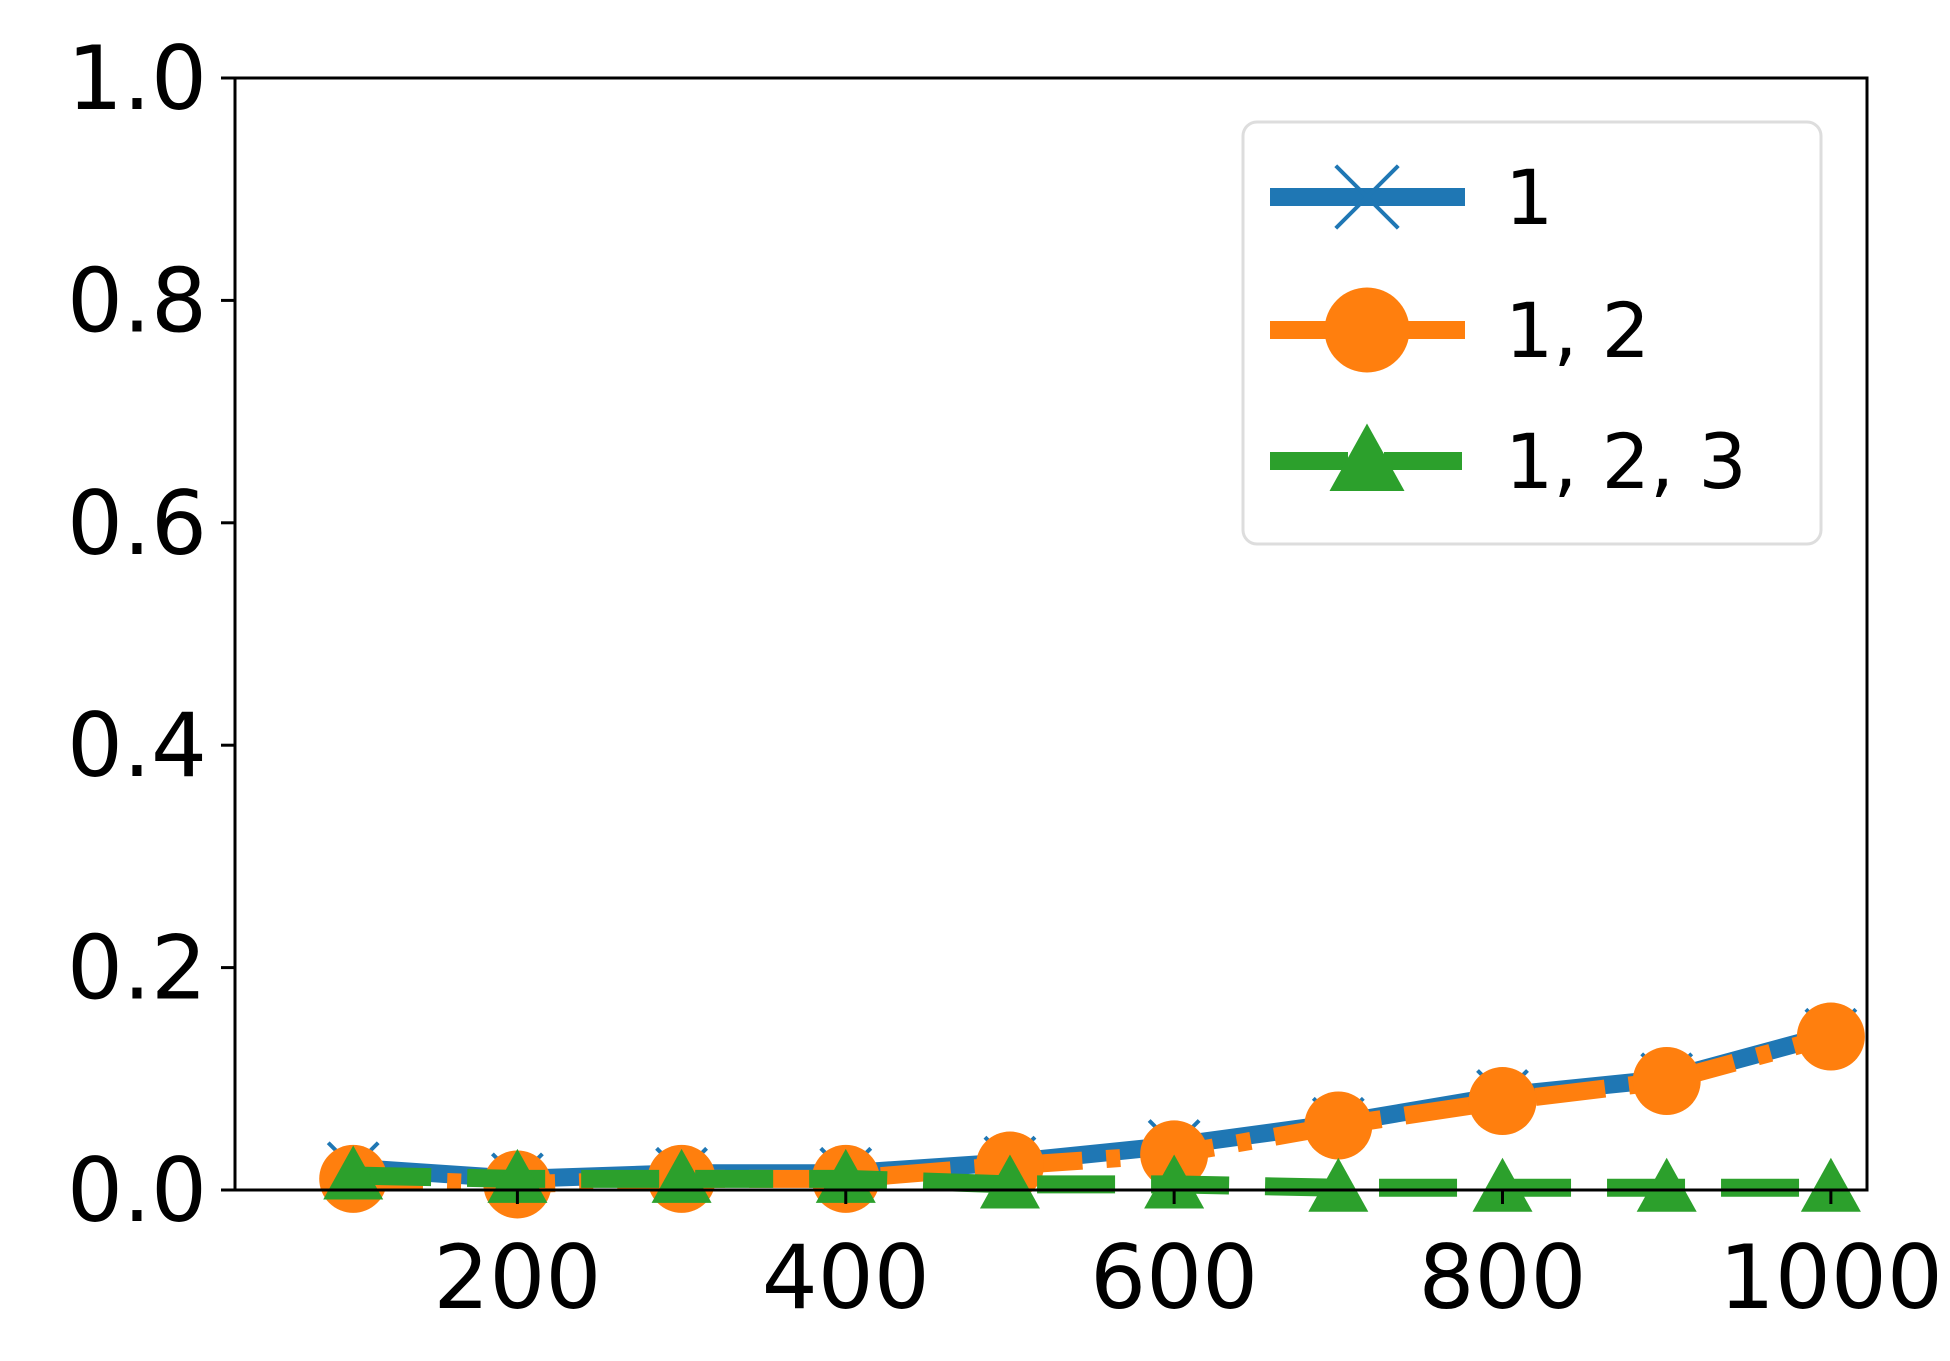  Describe the element at coordinates (1411, 197) in the screenshot. I see `legend-entry-1: 1` at that location.